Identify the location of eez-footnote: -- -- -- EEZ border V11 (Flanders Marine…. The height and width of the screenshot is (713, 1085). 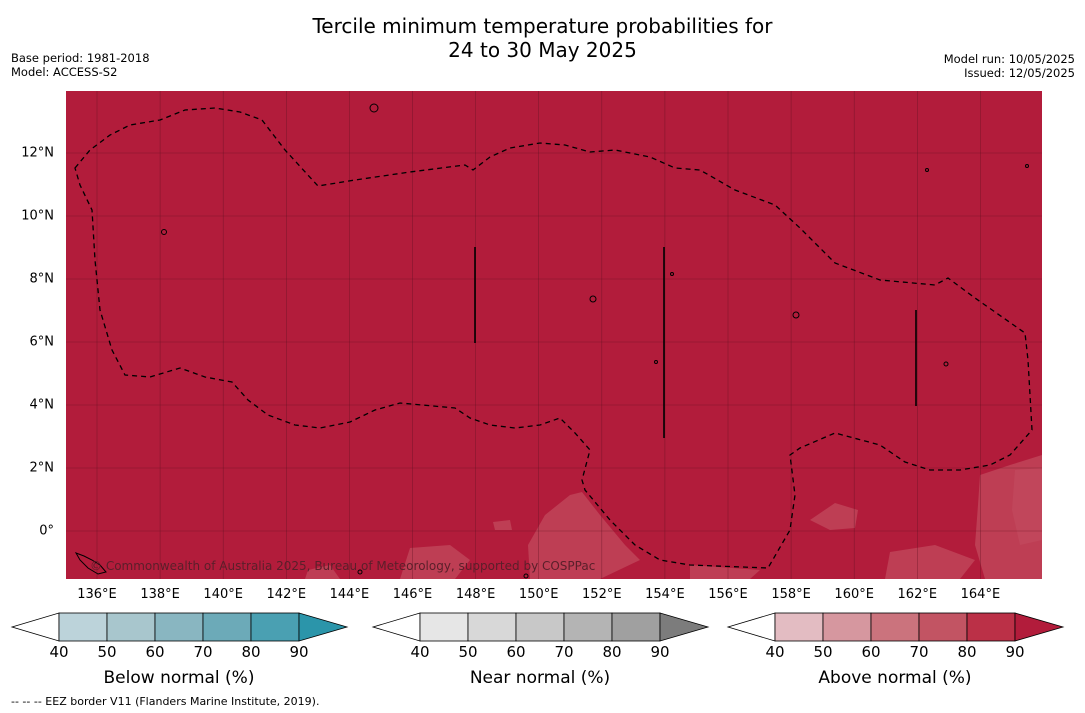
(165, 701).